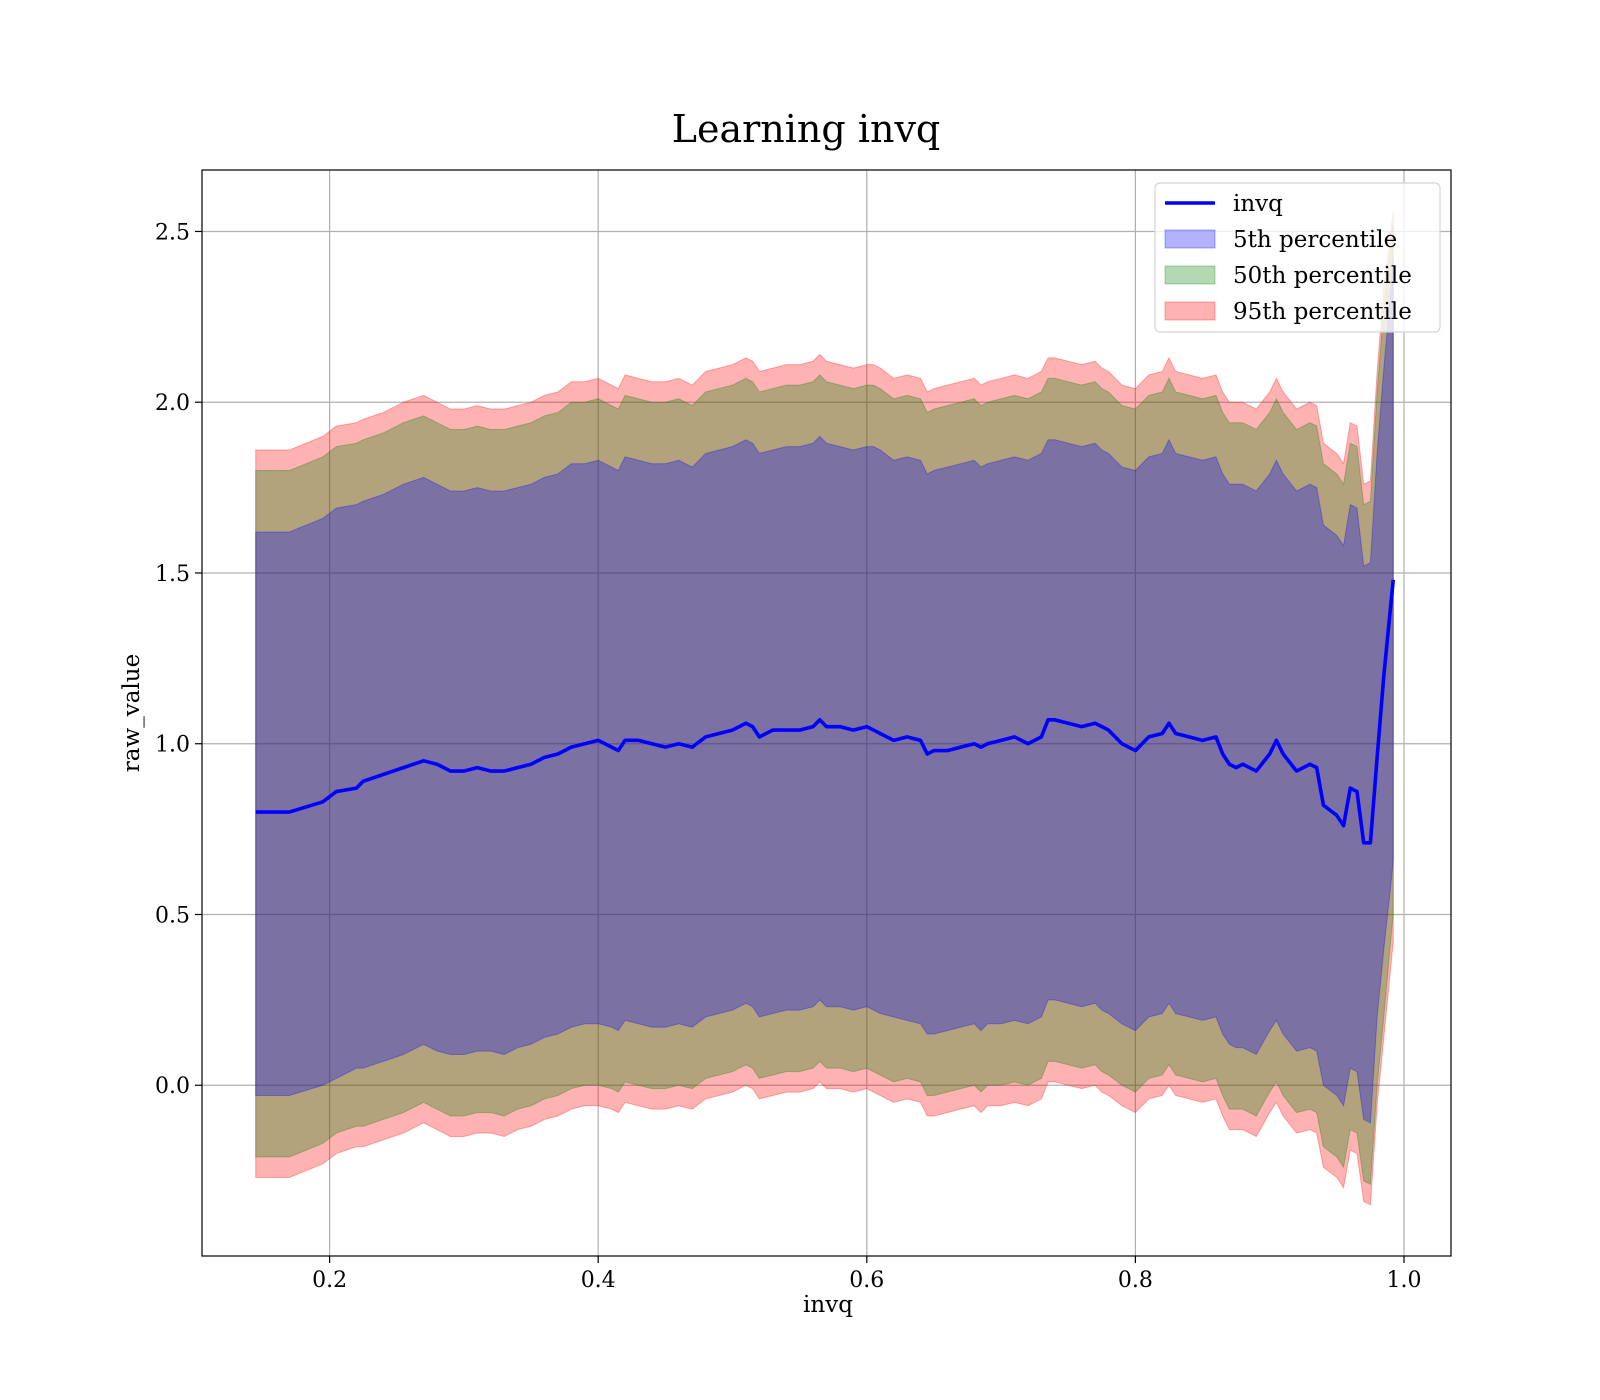 The width and height of the screenshot is (1600, 1400). Describe the element at coordinates (329, 1280) in the screenshot. I see `x-tick-label-0: 0.2` at that location.